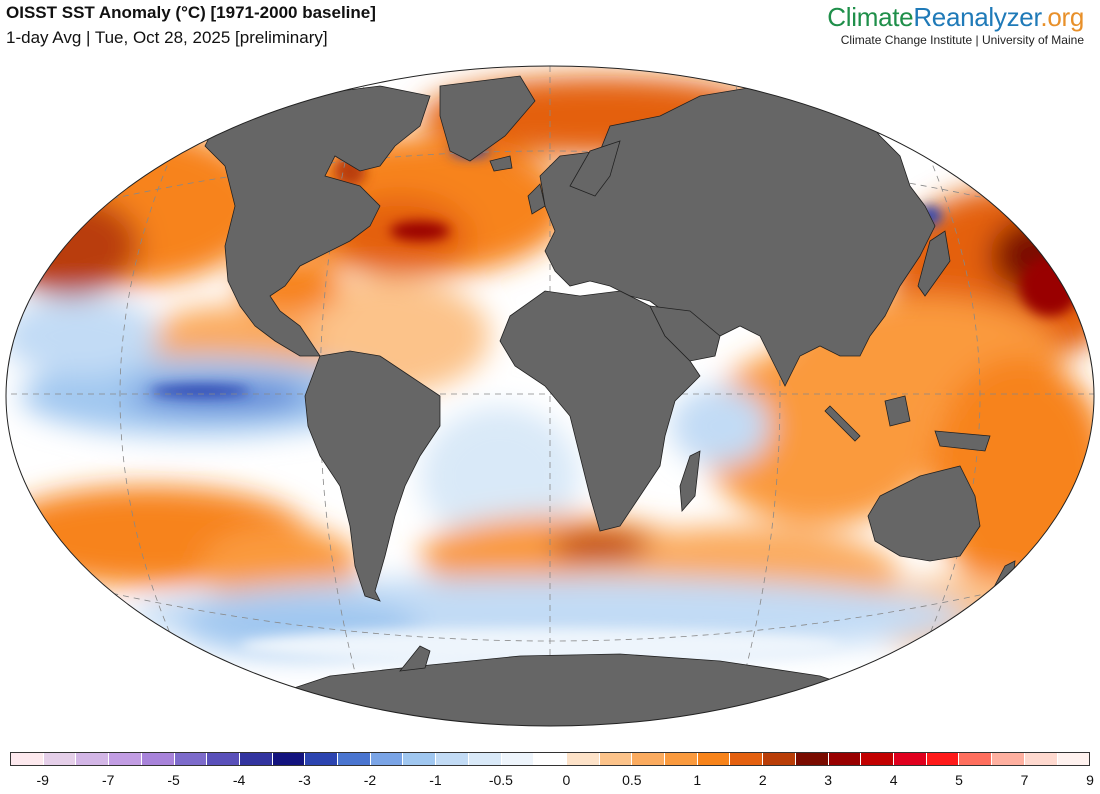  What do you see at coordinates (536, 199) in the screenshot?
I see `landmass-uk` at bounding box center [536, 199].